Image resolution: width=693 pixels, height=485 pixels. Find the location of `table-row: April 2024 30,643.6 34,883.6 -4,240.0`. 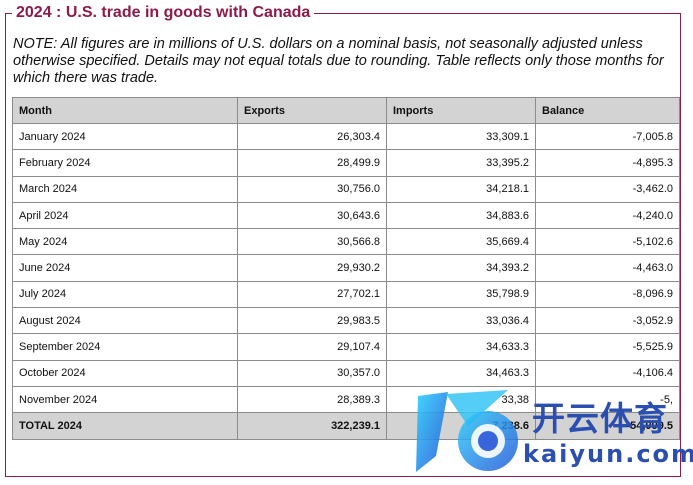

table-row: April 2024 30,643.6 34,883.6 -4,240.0 is located at coordinates (346, 215).